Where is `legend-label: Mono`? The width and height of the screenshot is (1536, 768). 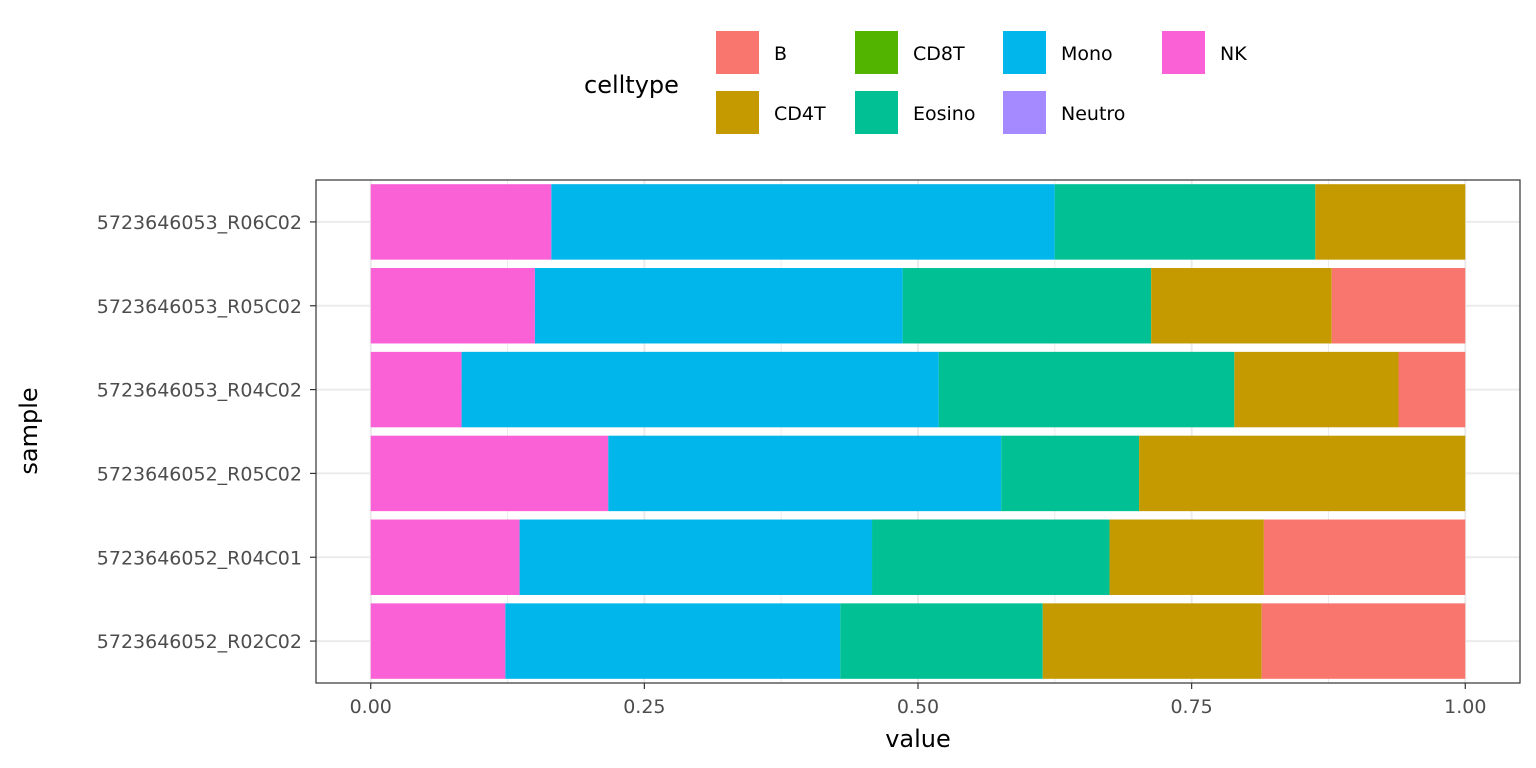
legend-label: Mono is located at coordinates (1087, 54).